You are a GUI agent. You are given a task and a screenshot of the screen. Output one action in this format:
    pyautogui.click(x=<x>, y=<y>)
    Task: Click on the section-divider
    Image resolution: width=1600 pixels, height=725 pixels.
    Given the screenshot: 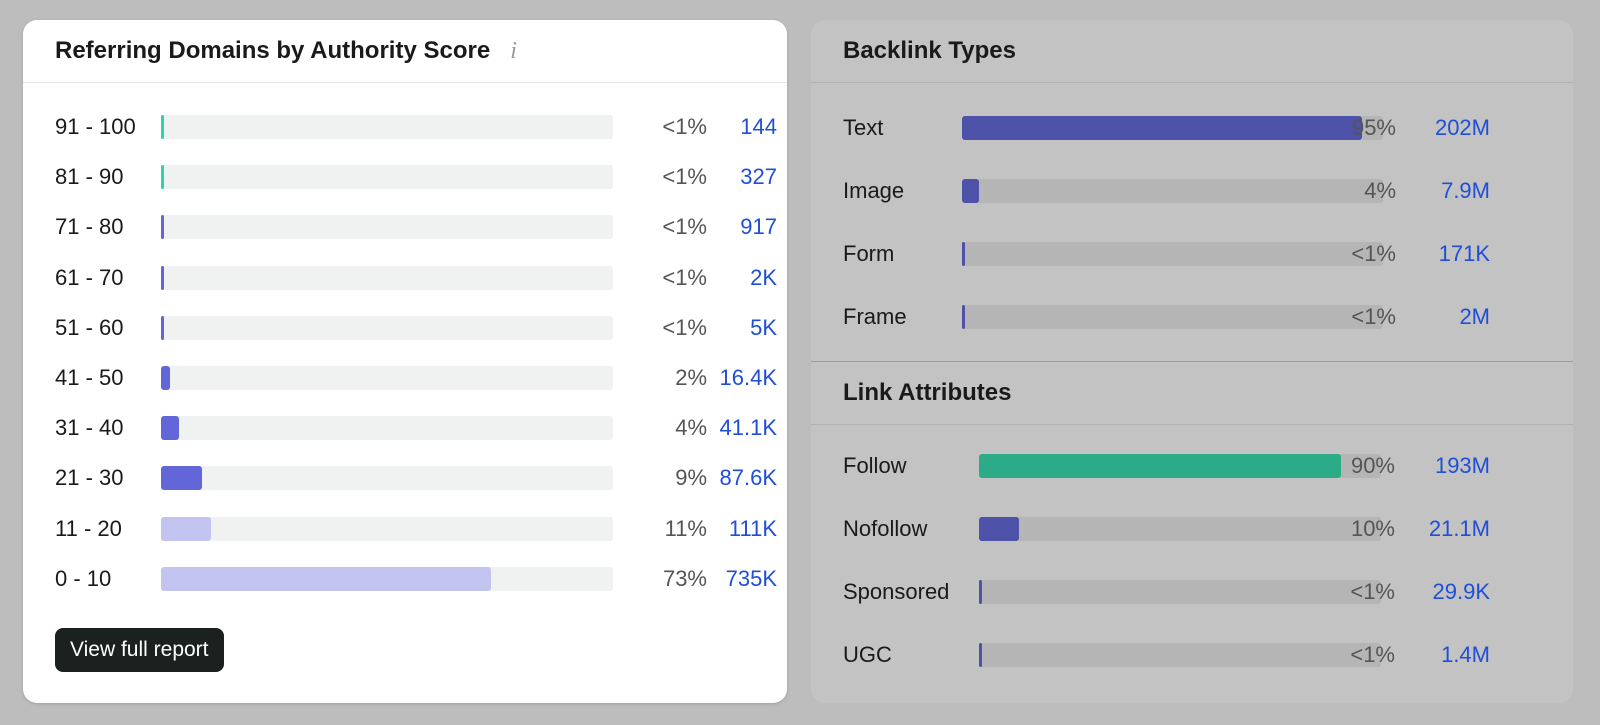 What is the action you would take?
    pyautogui.click(x=1192, y=361)
    